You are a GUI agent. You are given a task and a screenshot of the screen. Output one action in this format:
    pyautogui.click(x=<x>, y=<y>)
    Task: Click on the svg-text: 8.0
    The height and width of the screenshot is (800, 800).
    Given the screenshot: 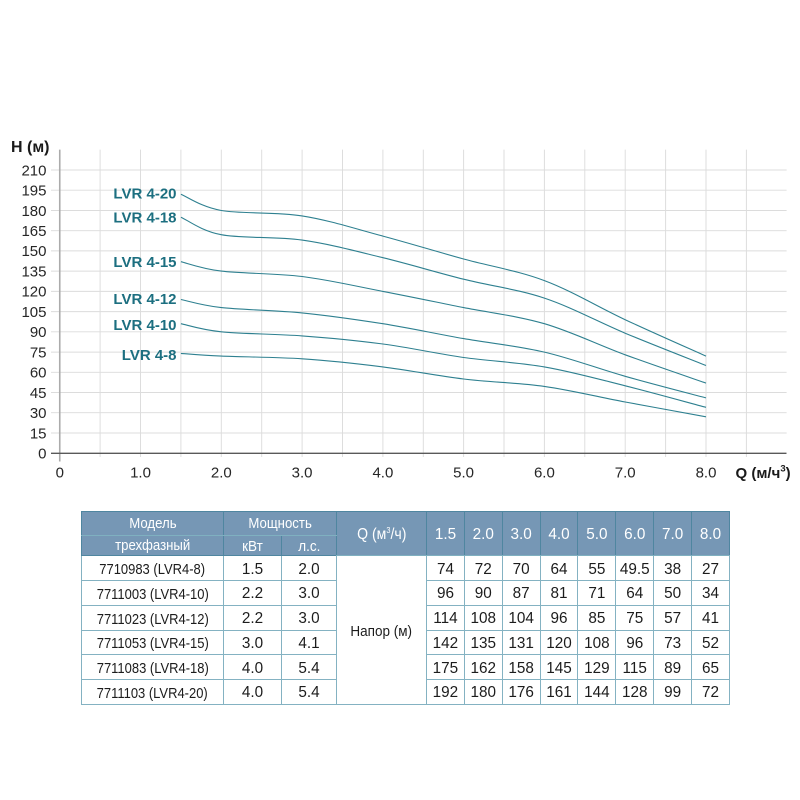 What is the action you would take?
    pyautogui.click(x=706, y=473)
    